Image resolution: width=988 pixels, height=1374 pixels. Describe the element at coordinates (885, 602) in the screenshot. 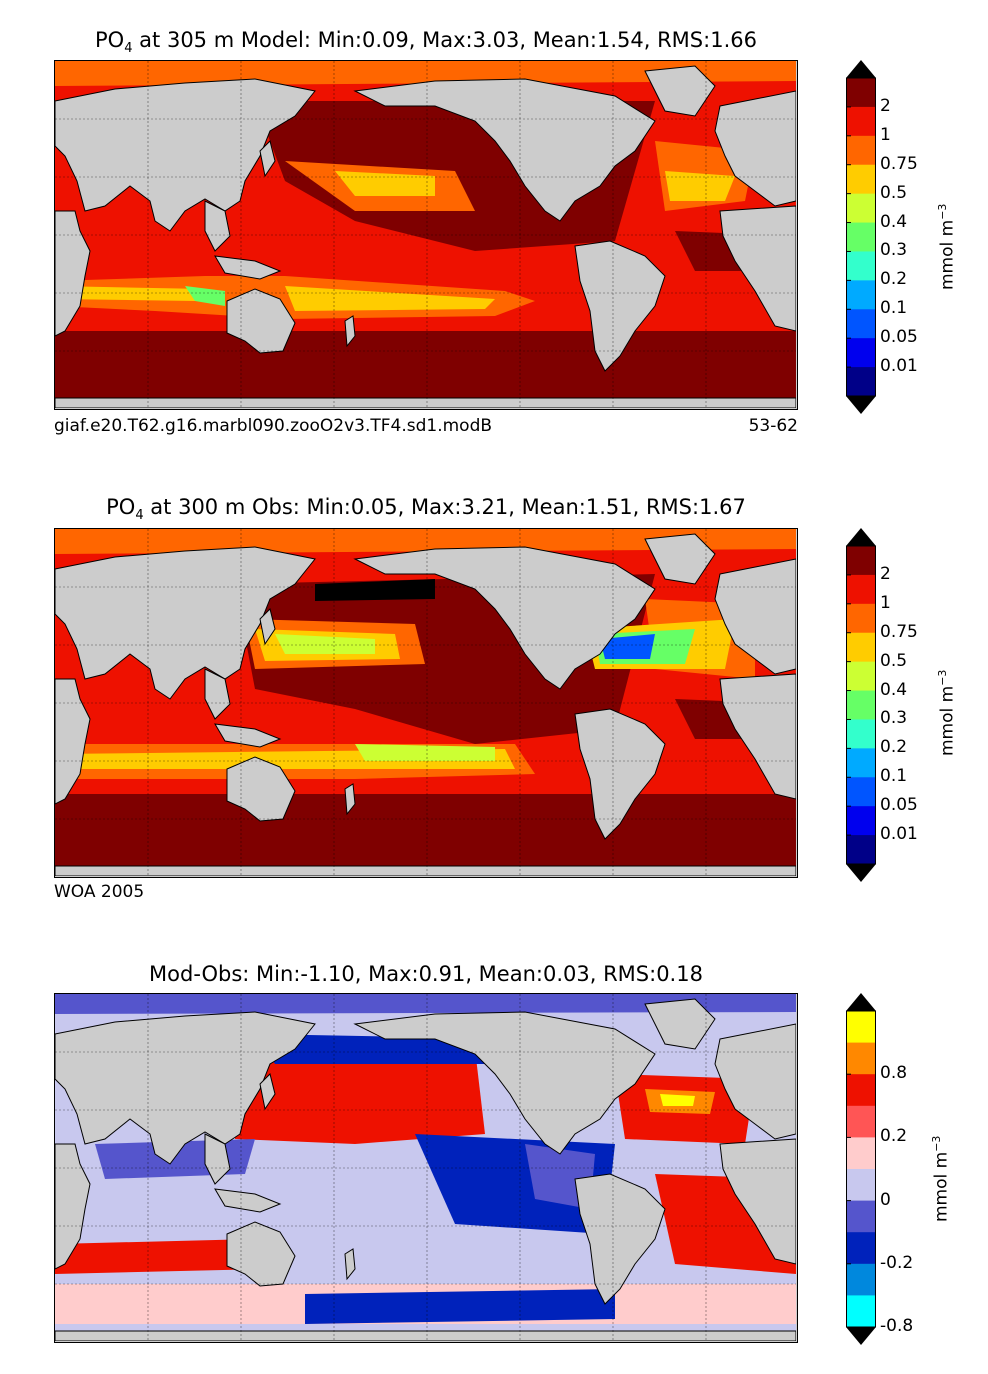

I see `colorbar-tick-label: 1` at that location.